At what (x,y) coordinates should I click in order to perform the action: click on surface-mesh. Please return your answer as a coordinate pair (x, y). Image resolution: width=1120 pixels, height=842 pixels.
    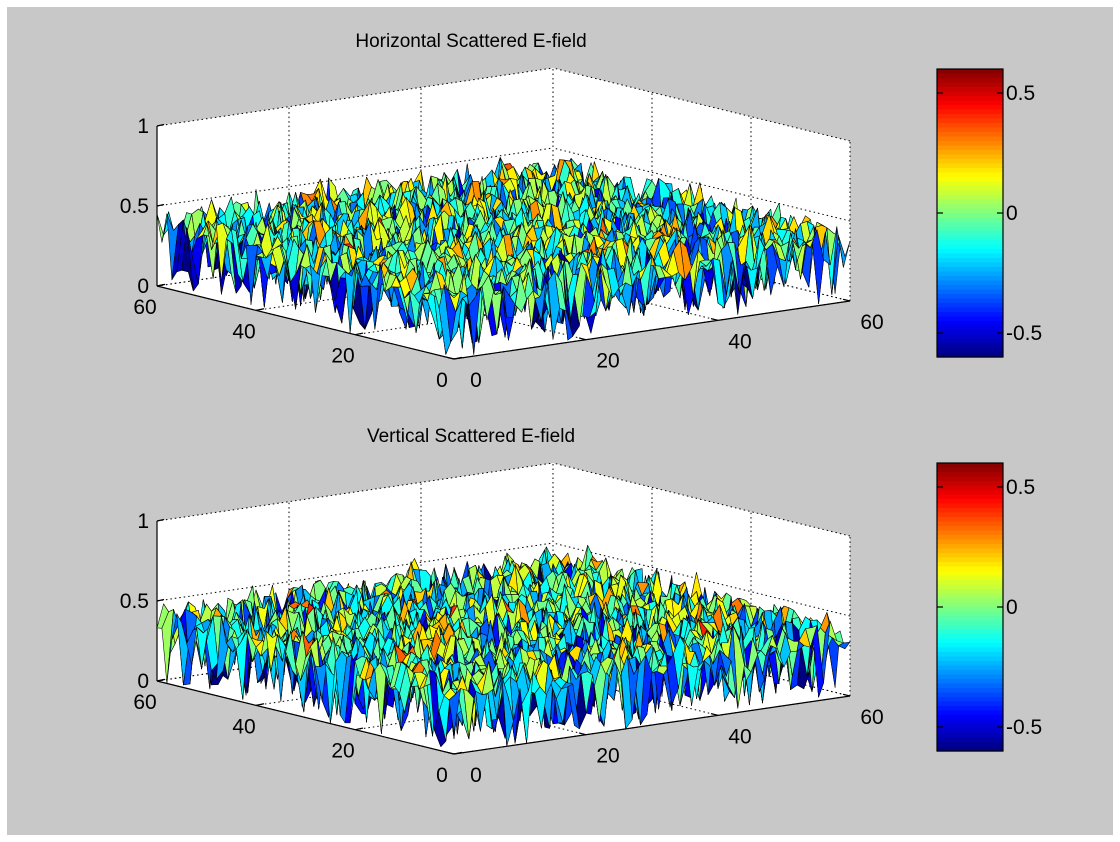
    Looking at the image, I should click on (503, 256).